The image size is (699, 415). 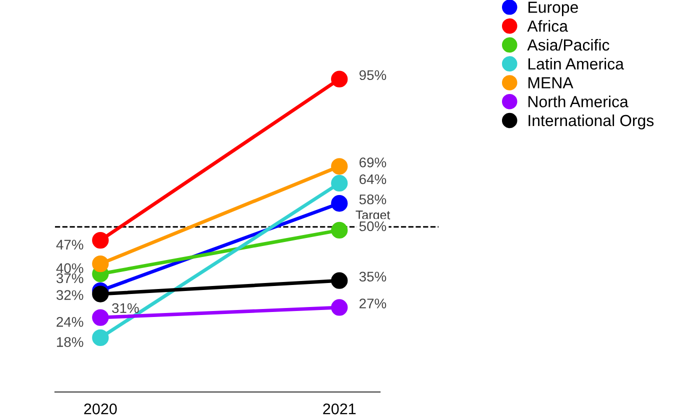 I want to click on data-label: 18%, so click(x=70, y=342).